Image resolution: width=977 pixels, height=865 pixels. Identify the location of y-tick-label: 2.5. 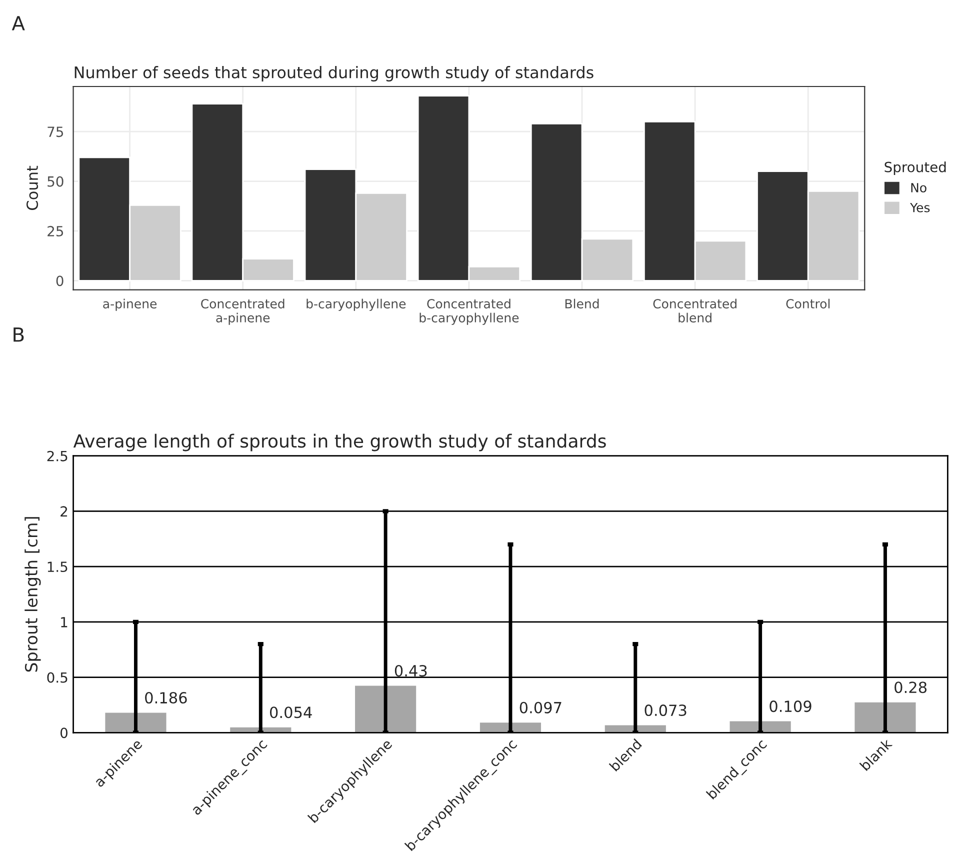
(57, 456).